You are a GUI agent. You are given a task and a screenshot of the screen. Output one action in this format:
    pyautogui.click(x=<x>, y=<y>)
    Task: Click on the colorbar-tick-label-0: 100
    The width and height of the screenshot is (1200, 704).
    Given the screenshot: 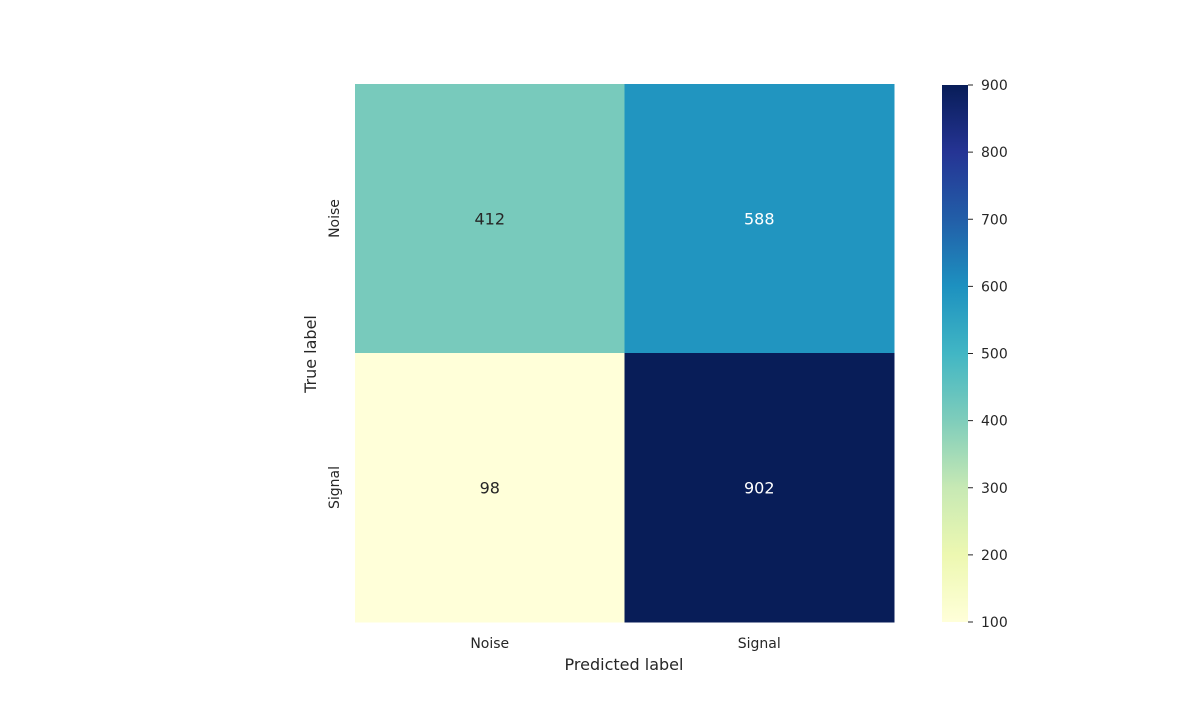 What is the action you would take?
    pyautogui.click(x=994, y=623)
    